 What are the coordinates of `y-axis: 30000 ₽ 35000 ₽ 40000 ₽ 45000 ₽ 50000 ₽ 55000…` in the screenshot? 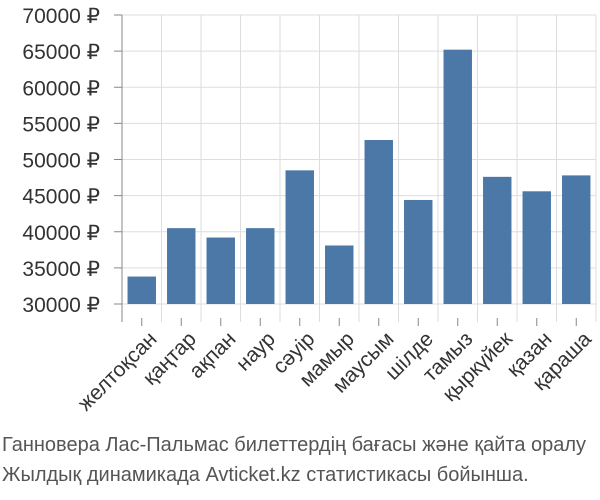 It's located at (72, 163).